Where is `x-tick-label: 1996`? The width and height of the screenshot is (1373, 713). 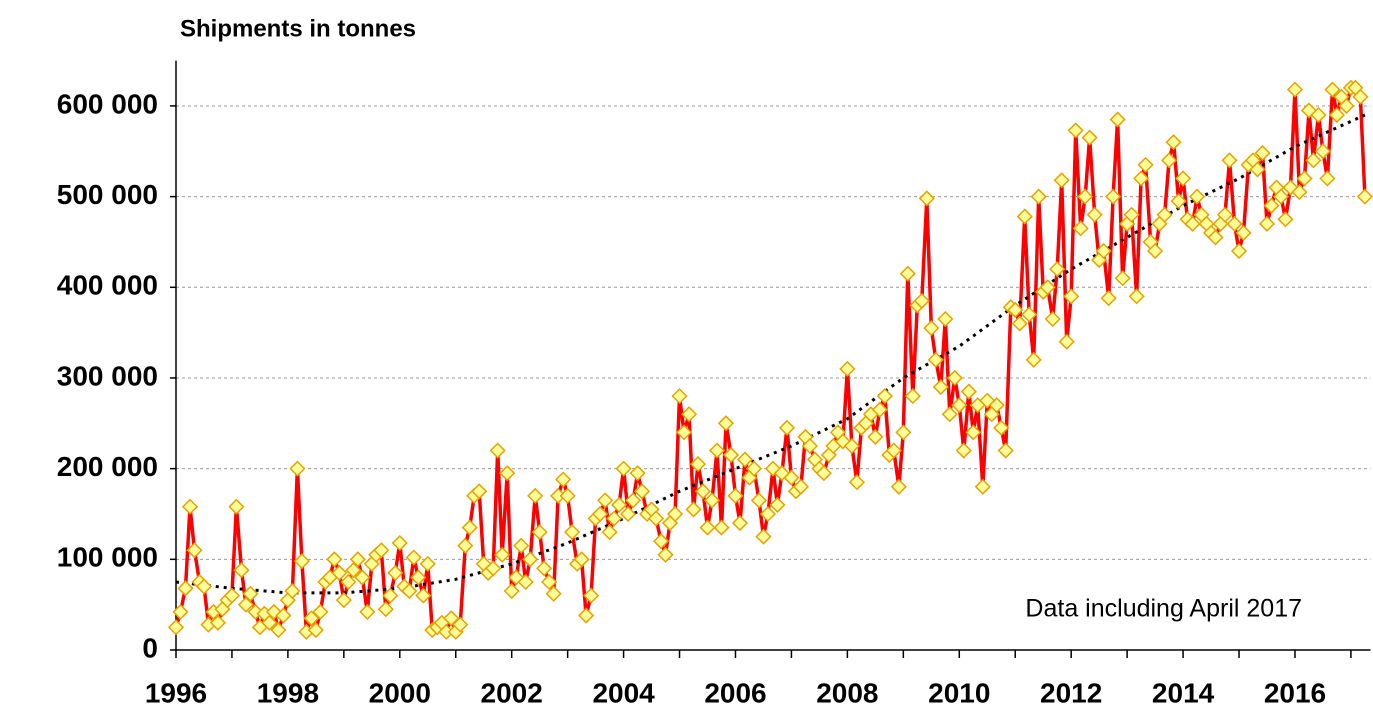
x-tick-label: 1996 is located at coordinates (176, 692).